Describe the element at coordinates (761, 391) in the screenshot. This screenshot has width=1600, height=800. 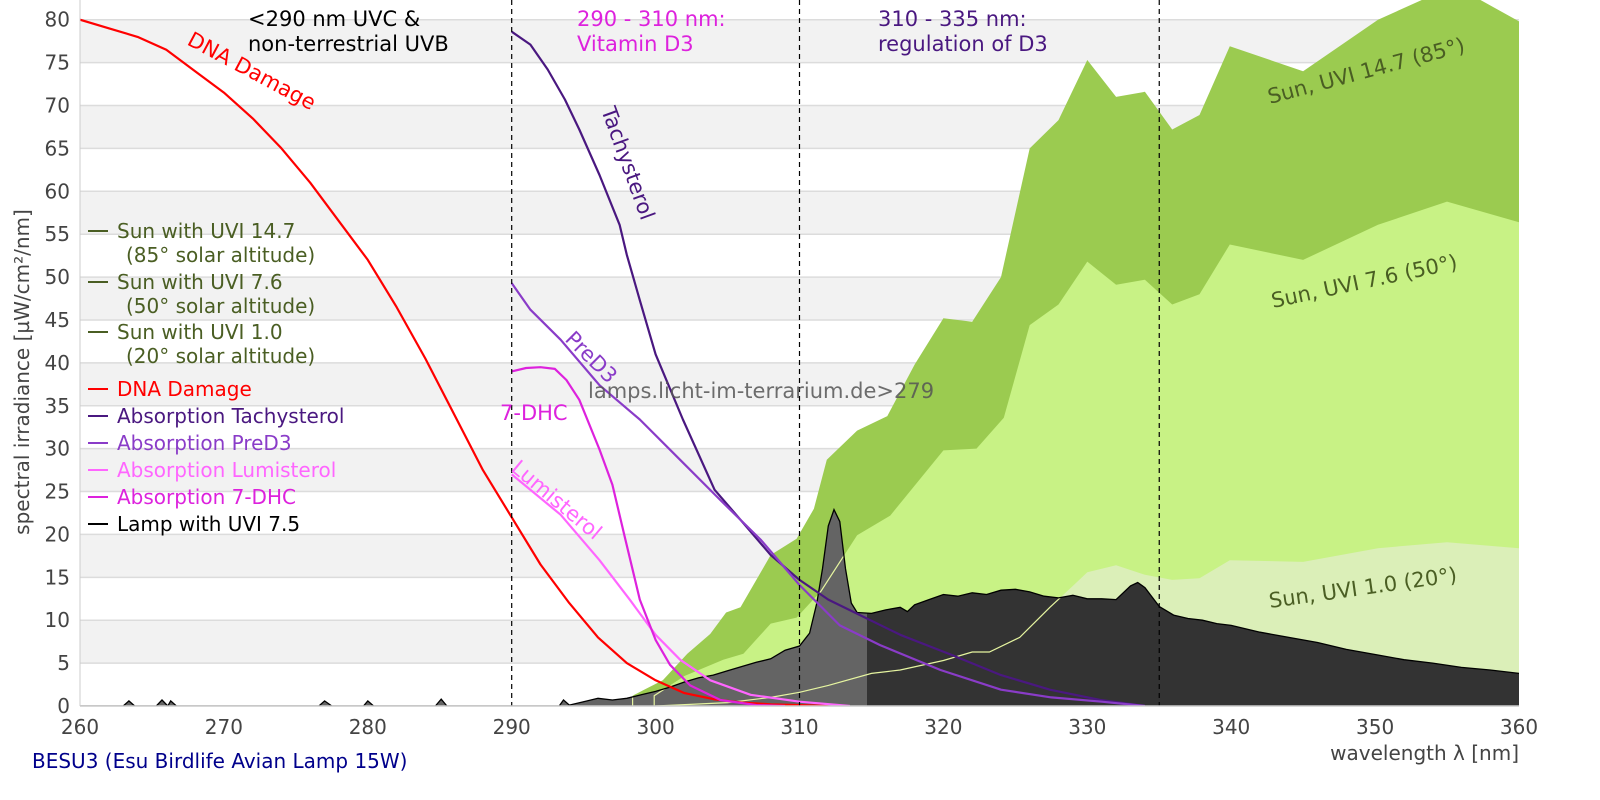
I see `watermark: lamps.licht-im-terrarium.de>279` at that location.